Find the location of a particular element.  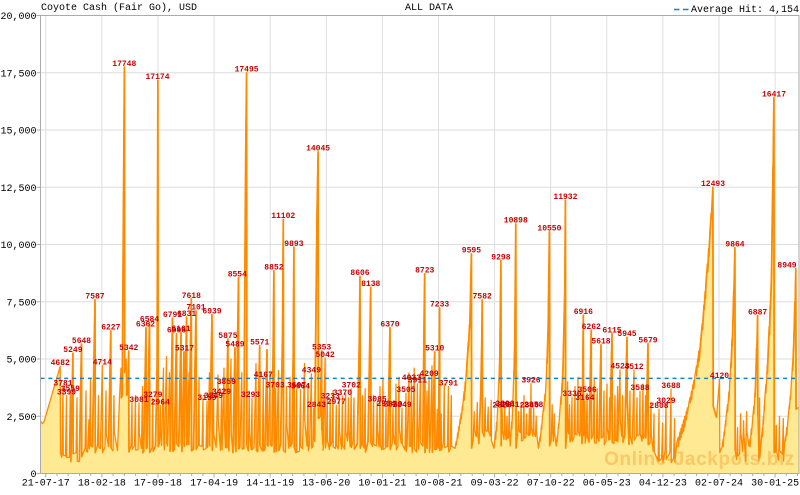

svg-text: 2890 is located at coordinates (504, 404).